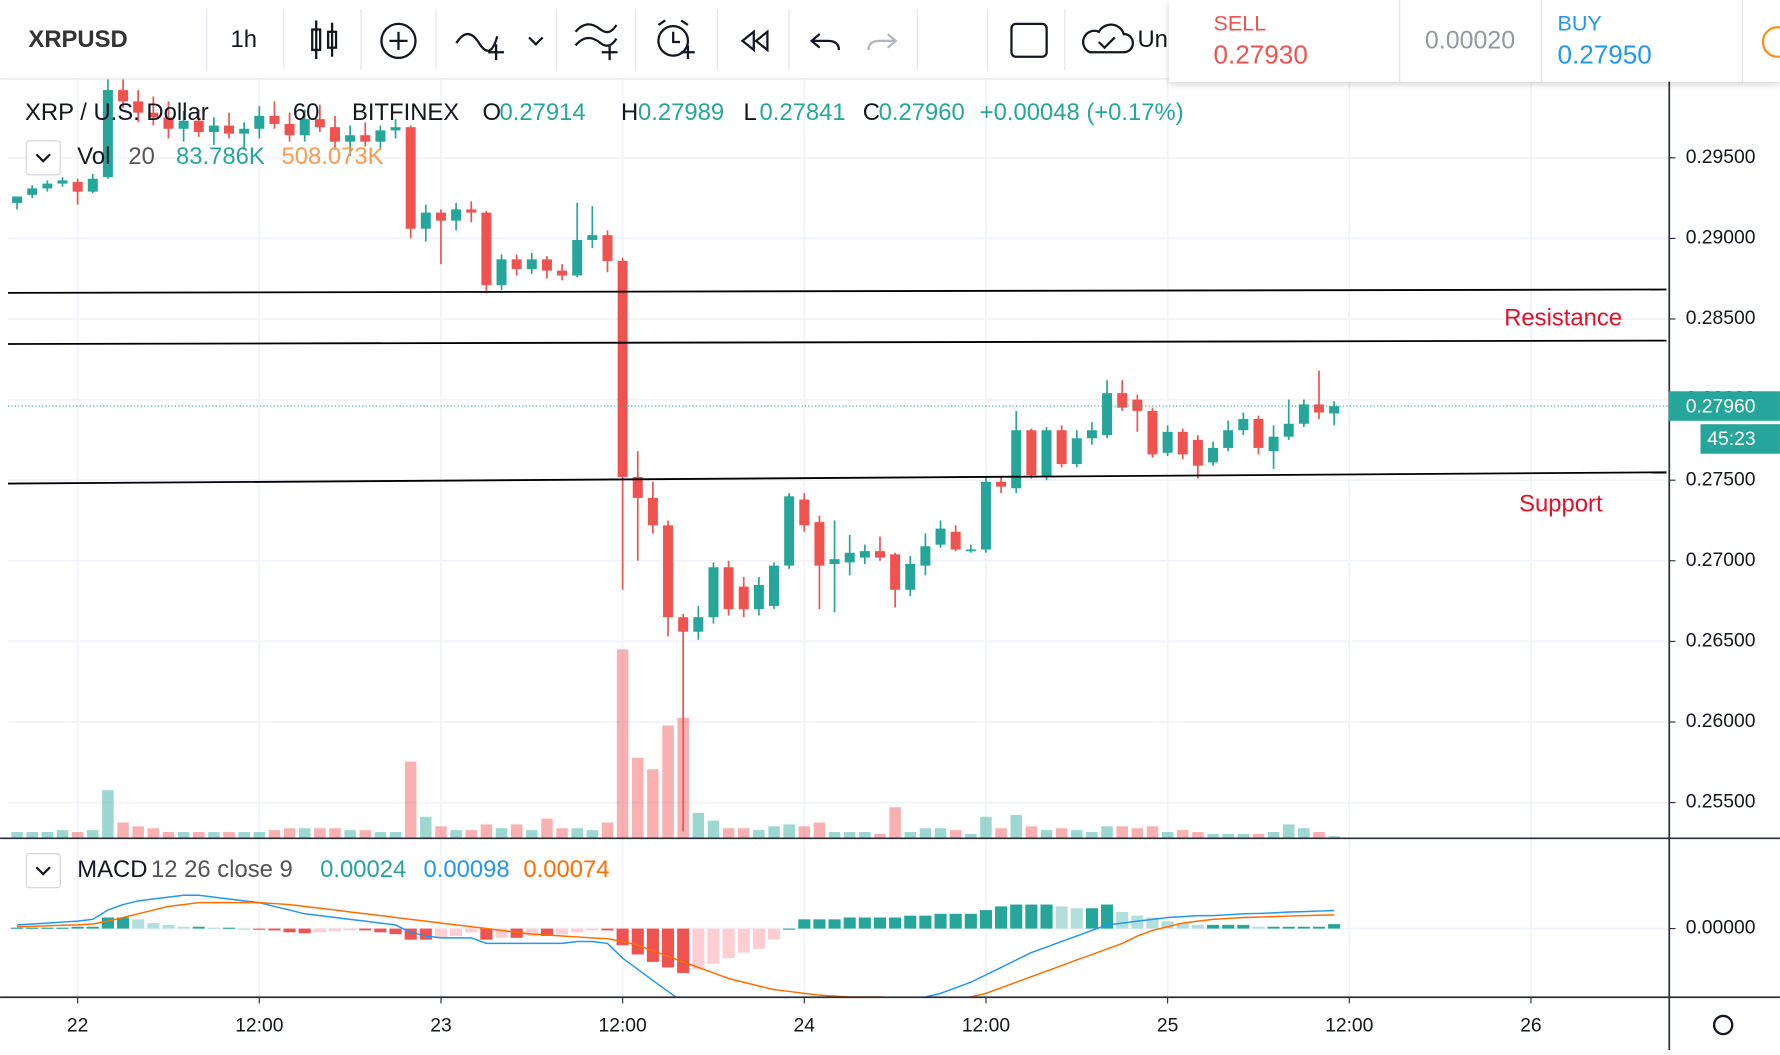  What do you see at coordinates (1029, 40) in the screenshot?
I see `fullscreen-button` at bounding box center [1029, 40].